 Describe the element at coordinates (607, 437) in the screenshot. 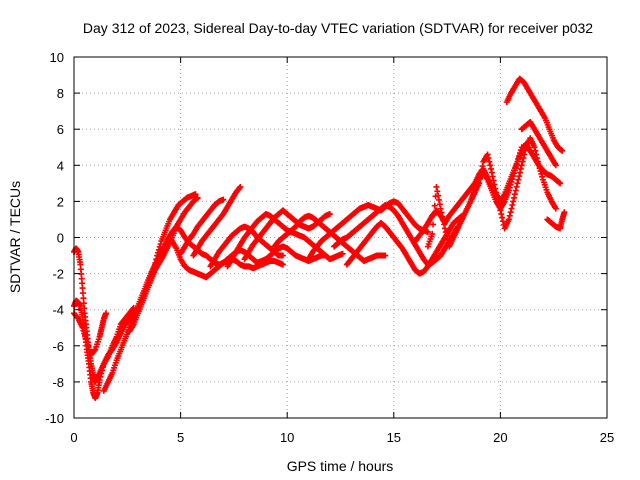

I see `x-tick-label: 25` at that location.